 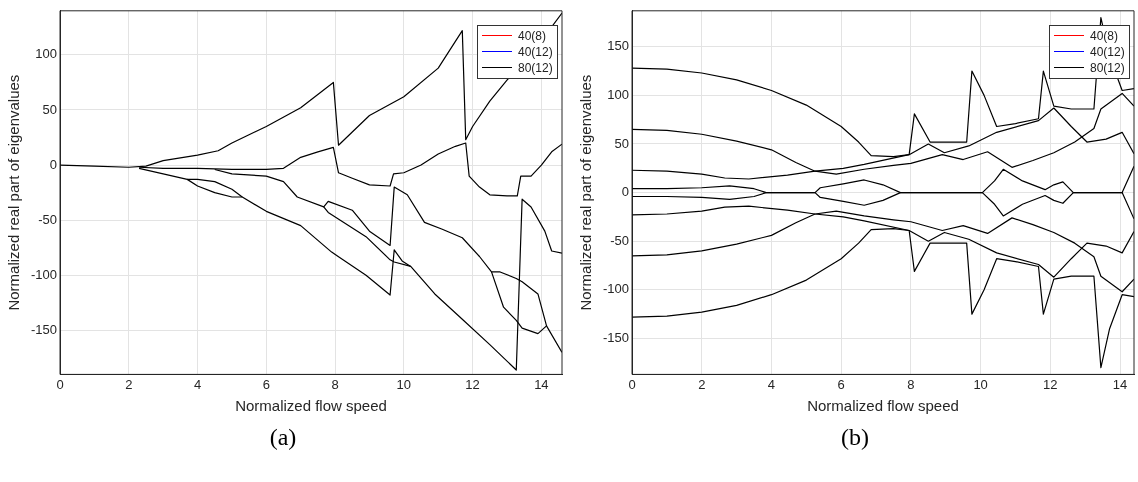 What do you see at coordinates (283, 437) in the screenshot?
I see `text: (a)` at bounding box center [283, 437].